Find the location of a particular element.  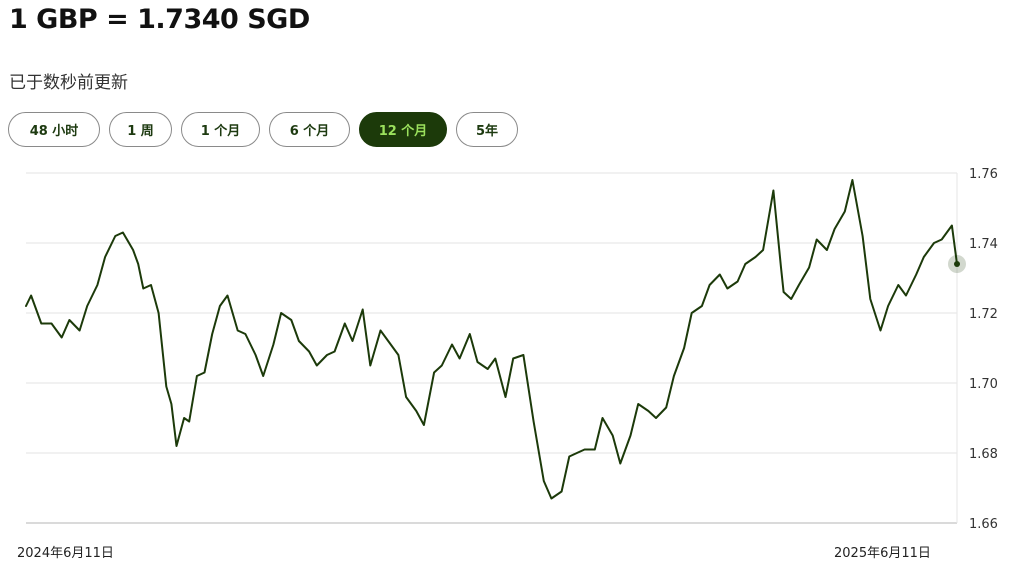

y-axis-tick-labels: 1.76 1.74 1.72 1.70 1.68 1.66 is located at coordinates (983, 349).